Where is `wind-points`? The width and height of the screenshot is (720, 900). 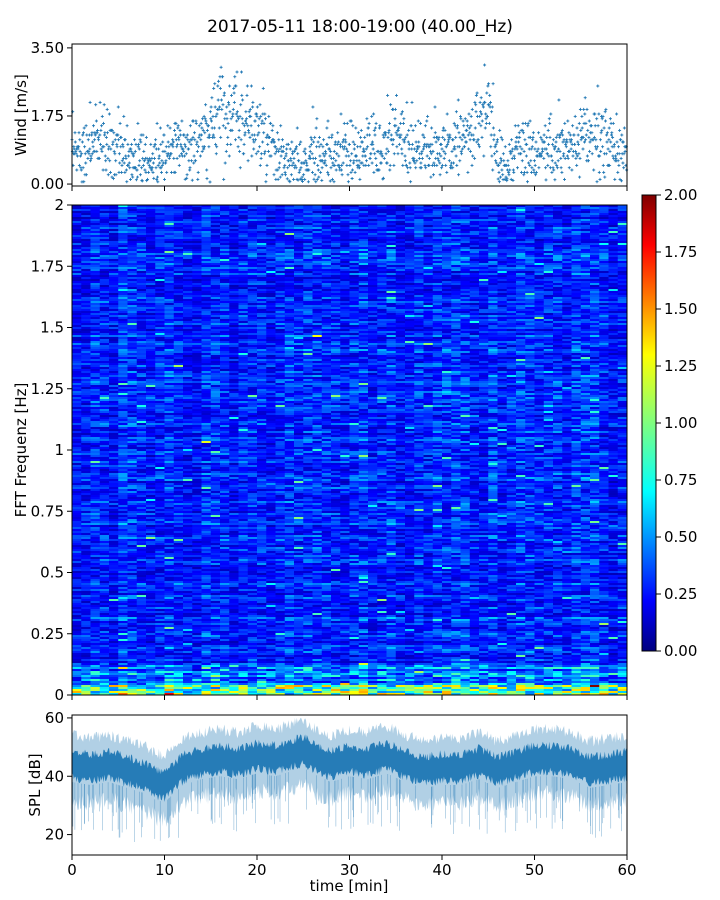 wind-points is located at coordinates (350, 124).